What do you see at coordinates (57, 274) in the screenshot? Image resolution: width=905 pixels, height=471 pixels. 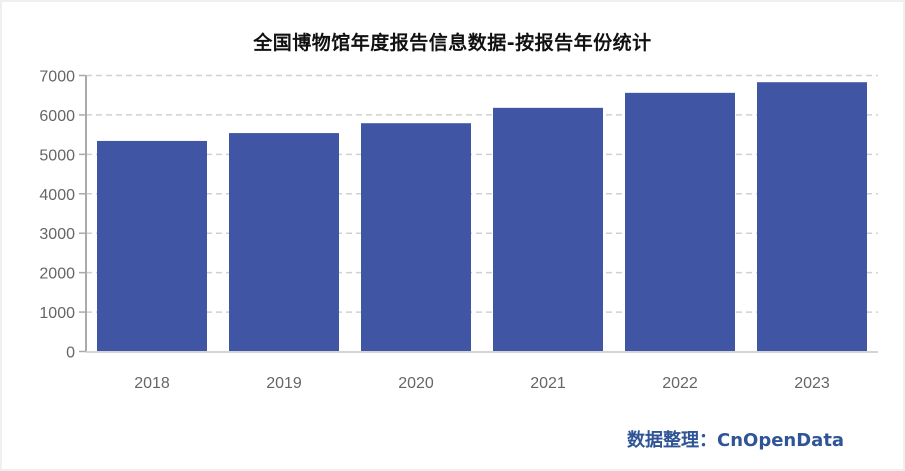 I see `y-tick-label: 2000` at bounding box center [57, 274].